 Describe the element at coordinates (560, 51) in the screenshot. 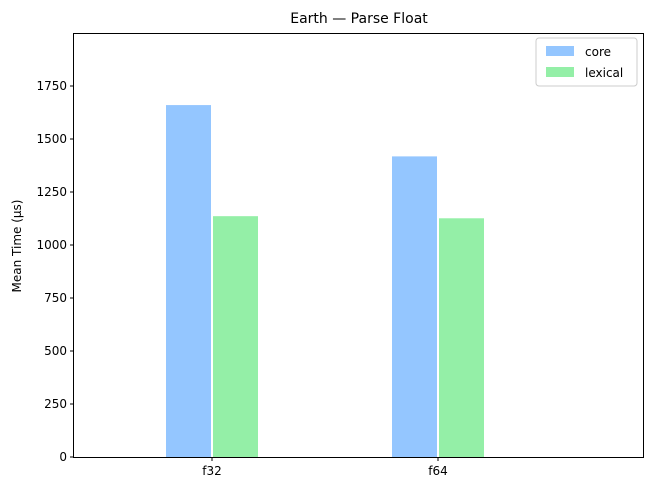

I see `legend-swatch-core` at that location.